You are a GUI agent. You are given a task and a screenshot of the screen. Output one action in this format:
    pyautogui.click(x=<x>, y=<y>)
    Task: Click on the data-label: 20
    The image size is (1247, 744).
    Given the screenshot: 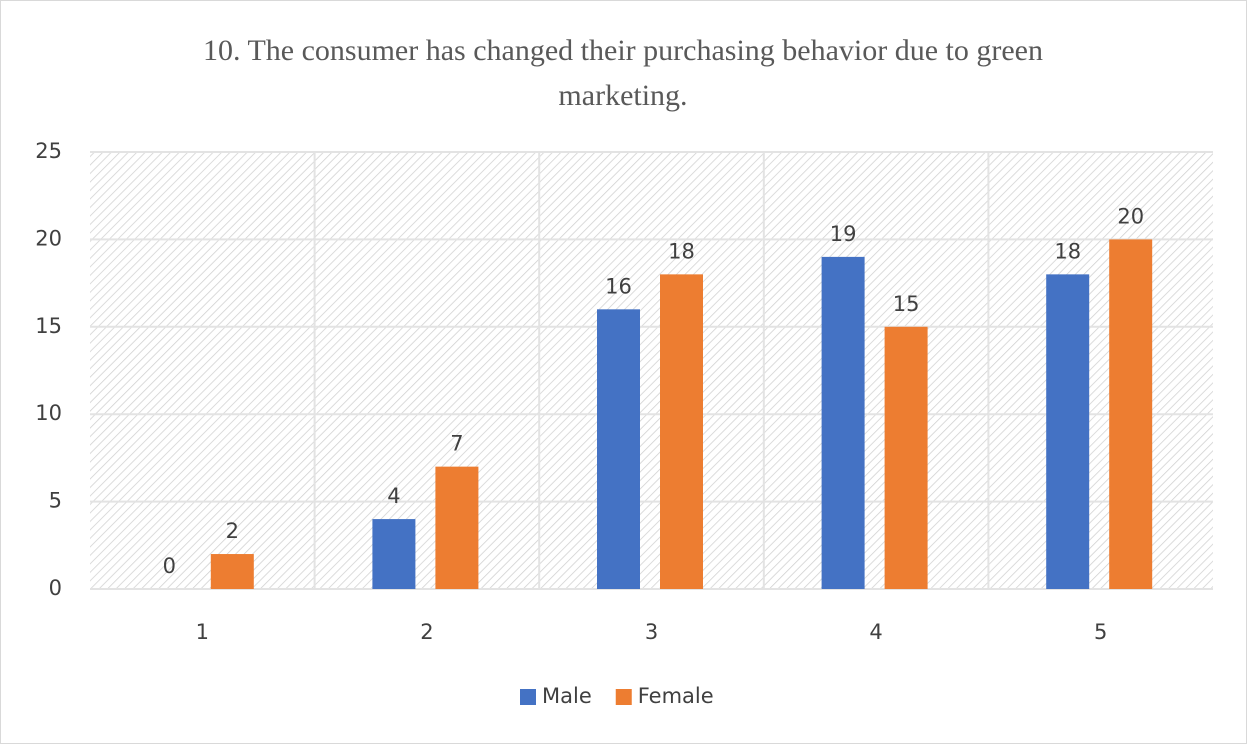 What is the action you would take?
    pyautogui.click(x=1130, y=216)
    